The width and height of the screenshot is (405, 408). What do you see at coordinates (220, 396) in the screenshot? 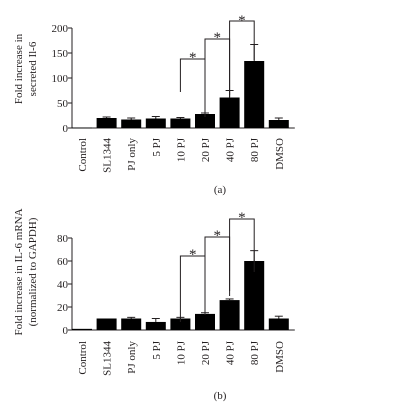
I see `panel-b-label: (b)` at bounding box center [220, 396].